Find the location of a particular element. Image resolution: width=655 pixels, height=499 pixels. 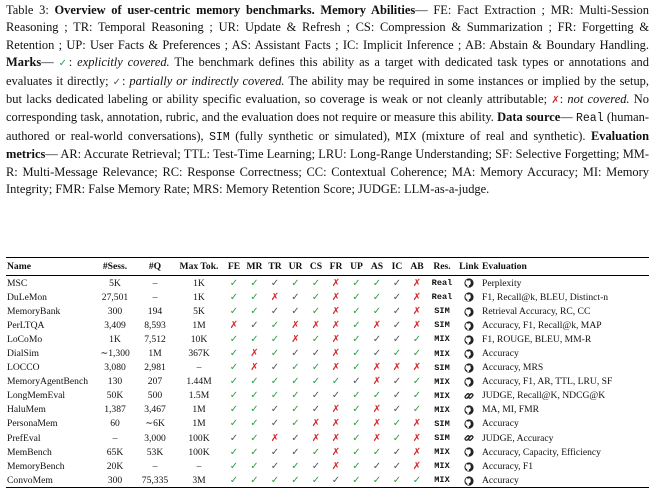

evaluation: F1, Recall@k, BLEU, Distinct-n is located at coordinates (545, 297).